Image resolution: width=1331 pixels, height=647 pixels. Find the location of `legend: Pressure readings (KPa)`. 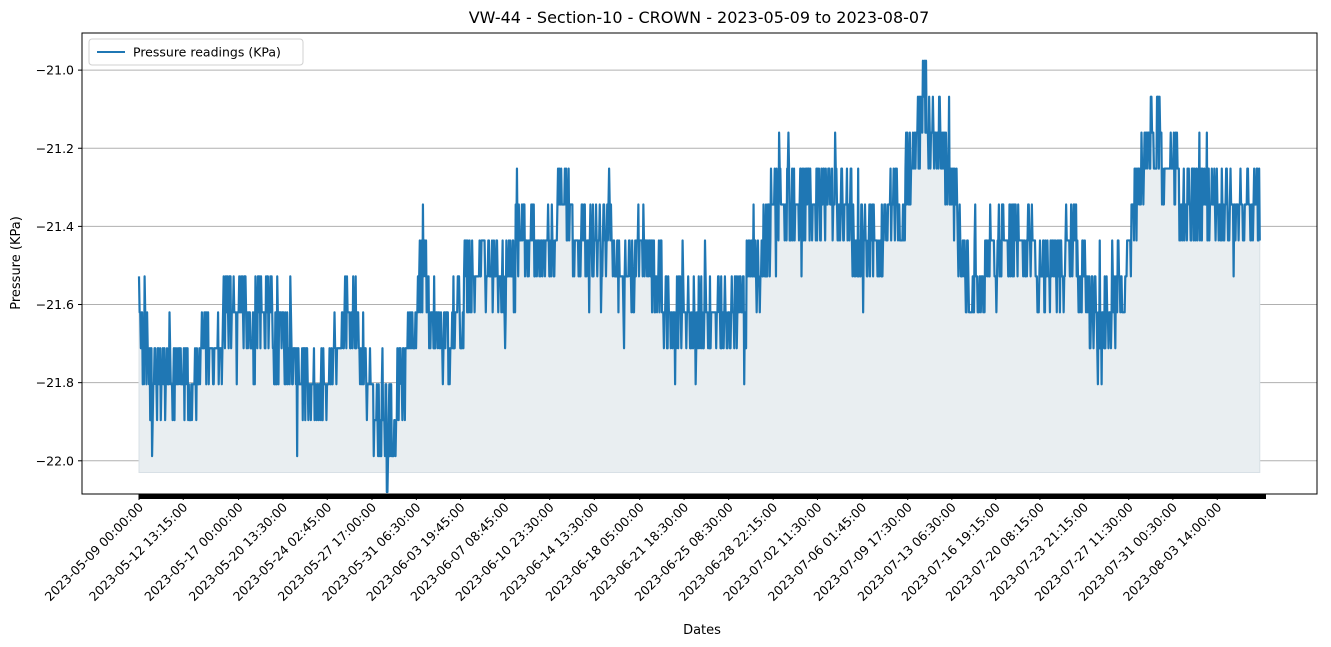

legend: Pressure readings (KPa) is located at coordinates (196, 52).